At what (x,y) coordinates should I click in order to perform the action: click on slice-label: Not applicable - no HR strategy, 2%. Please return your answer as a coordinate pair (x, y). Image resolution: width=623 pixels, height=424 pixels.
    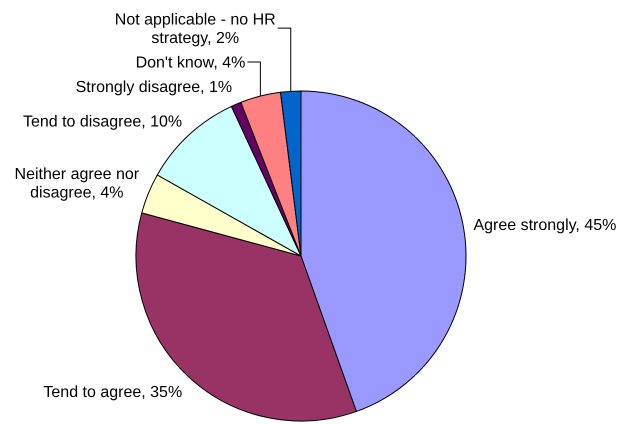
    Looking at the image, I should click on (195, 29).